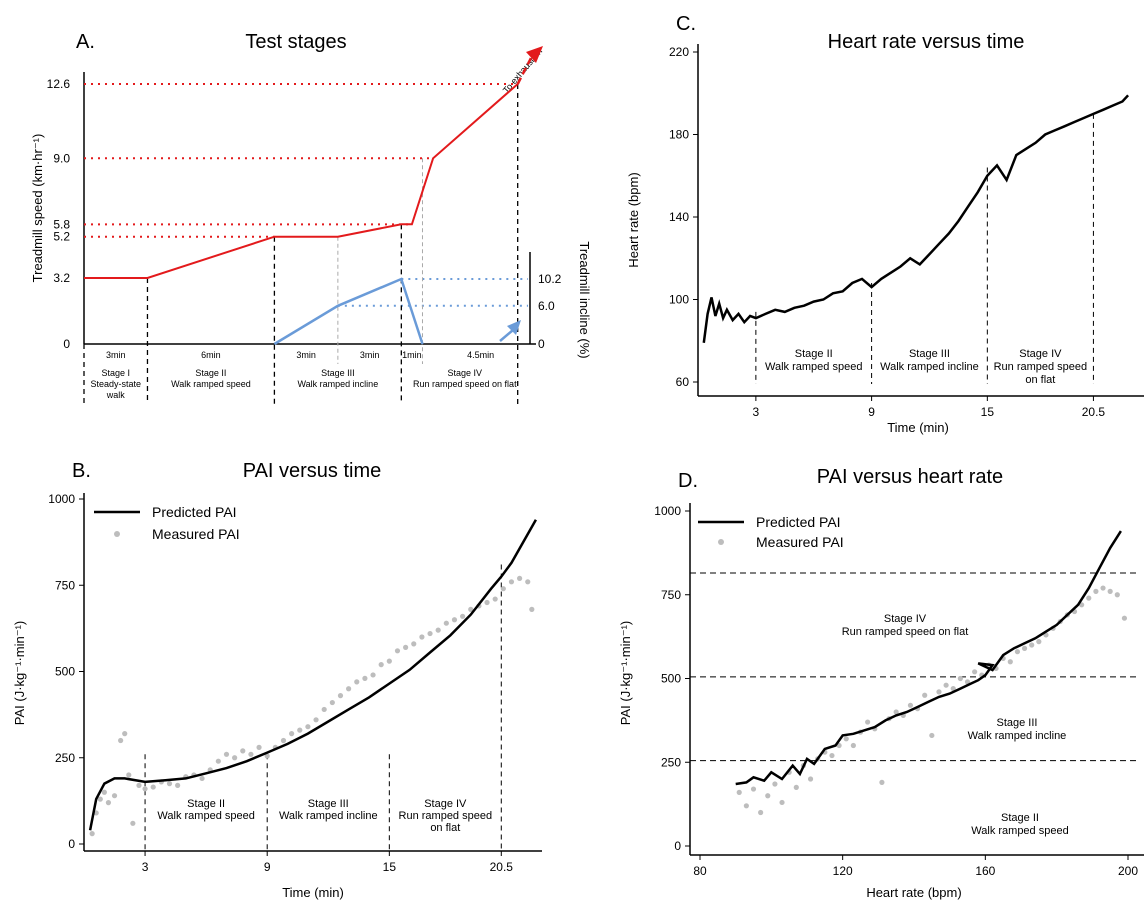  I want to click on panel-d-stage-label: Stage III, so click(1017, 723).